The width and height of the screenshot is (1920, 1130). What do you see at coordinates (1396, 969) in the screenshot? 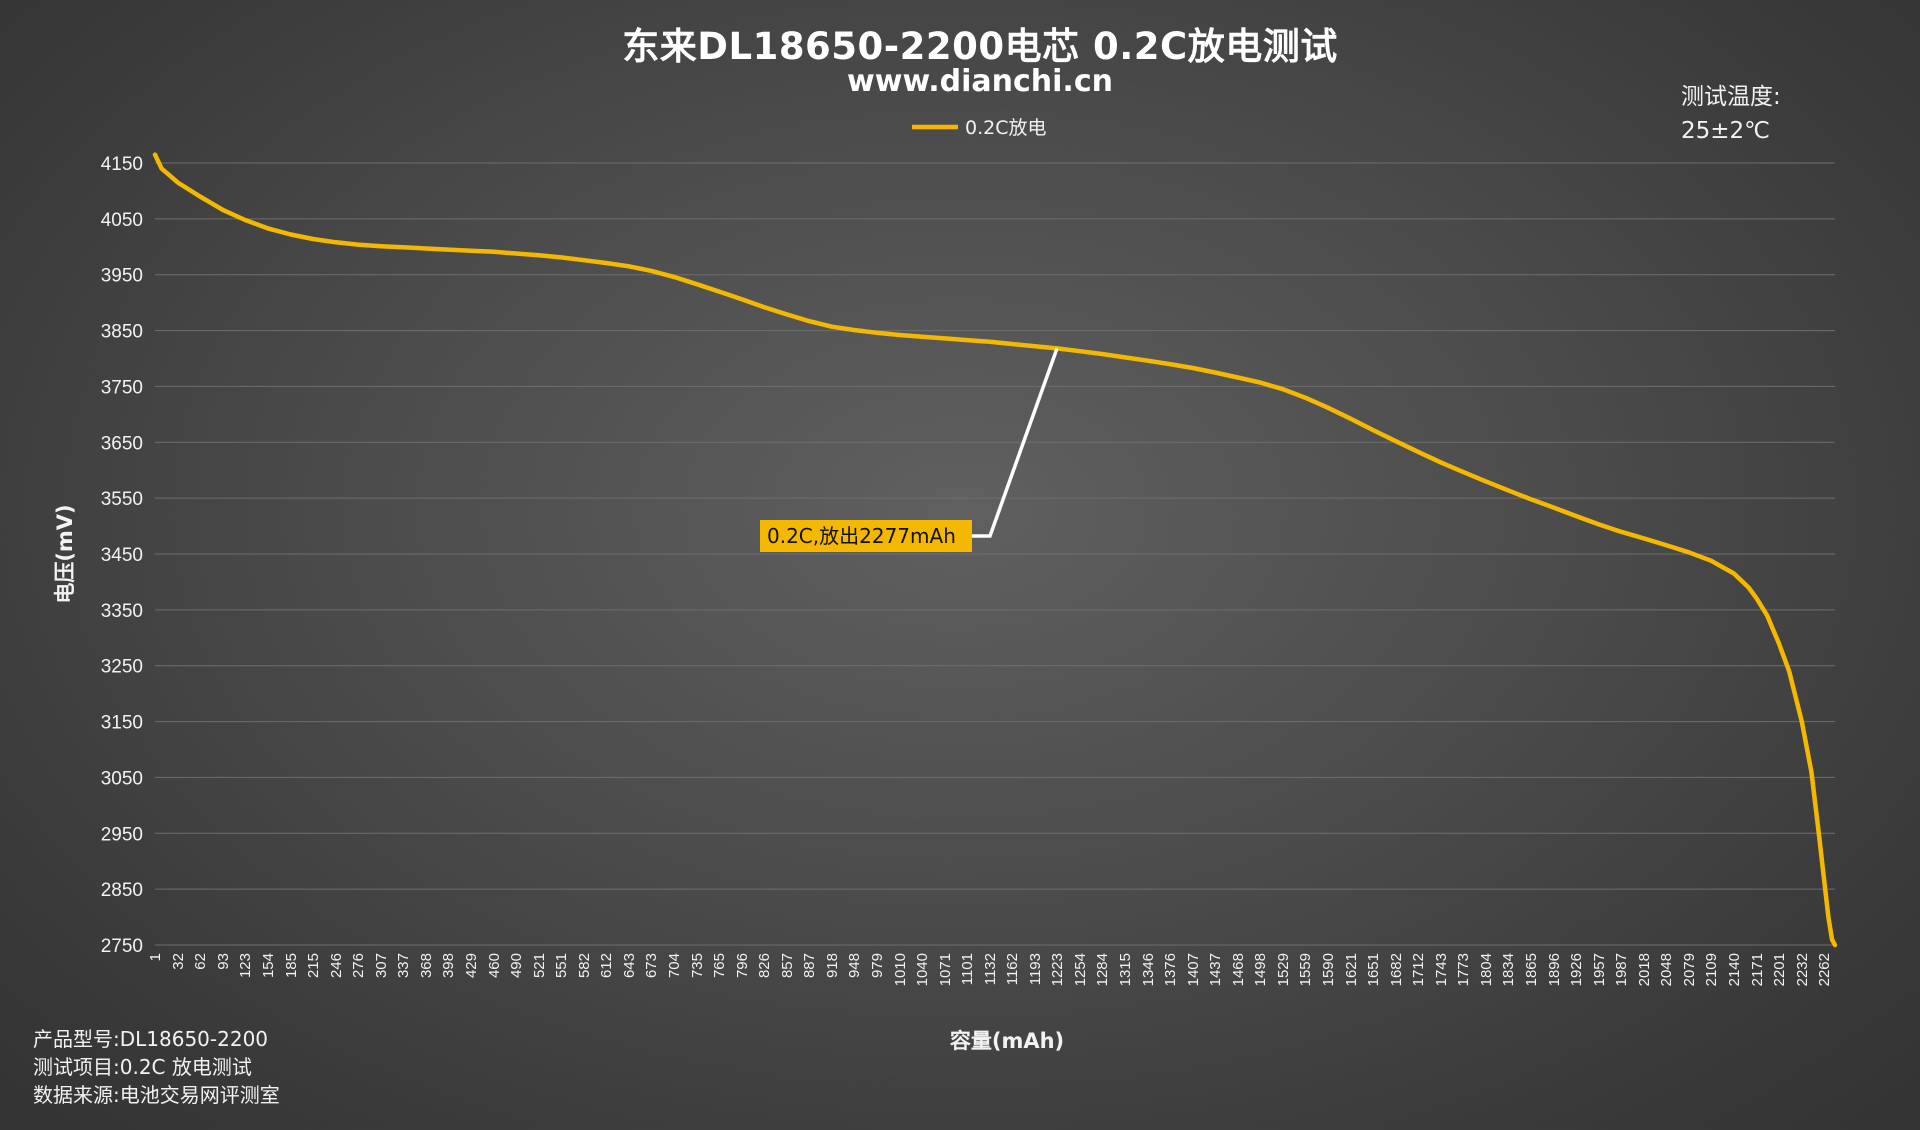
I see `x-tick-label: 1682` at bounding box center [1396, 969].